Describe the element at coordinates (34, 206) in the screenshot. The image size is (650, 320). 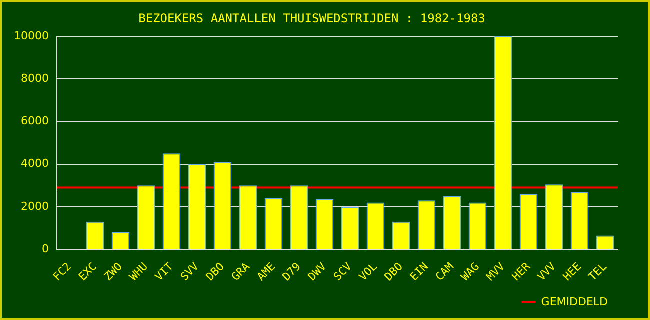
I see `y-tick-label: 2000` at that location.